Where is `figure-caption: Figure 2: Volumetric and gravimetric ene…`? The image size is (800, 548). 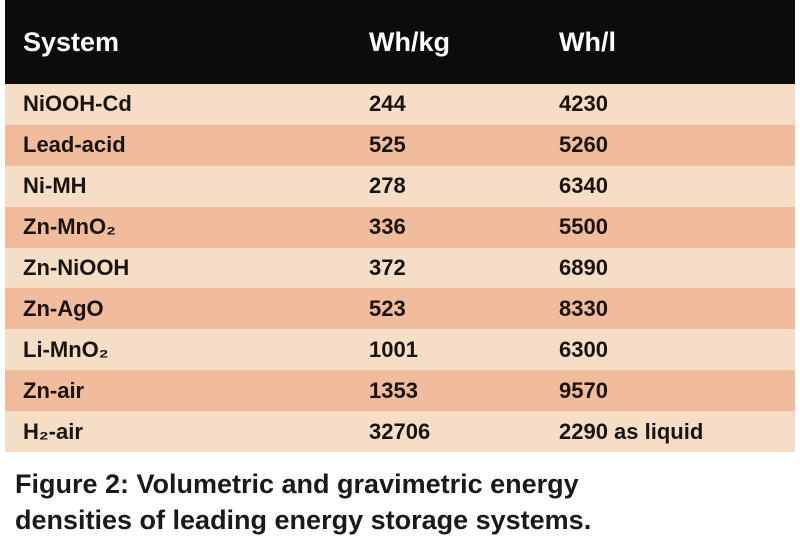
figure-caption: Figure 2: Volumetric and gravimetric ene… is located at coordinates (303, 502).